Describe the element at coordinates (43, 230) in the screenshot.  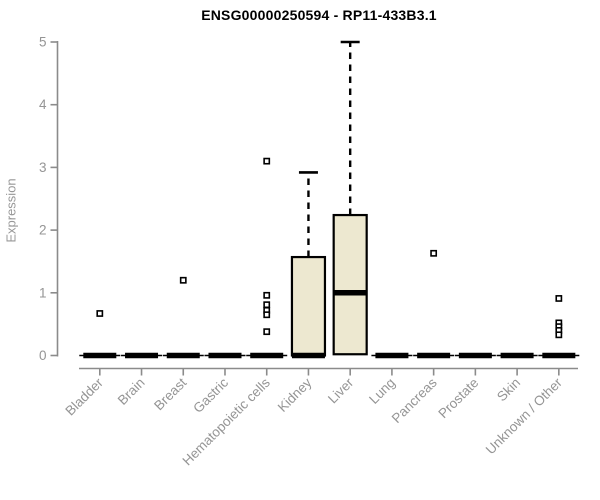
I see `y-tick-label: 2` at that location.